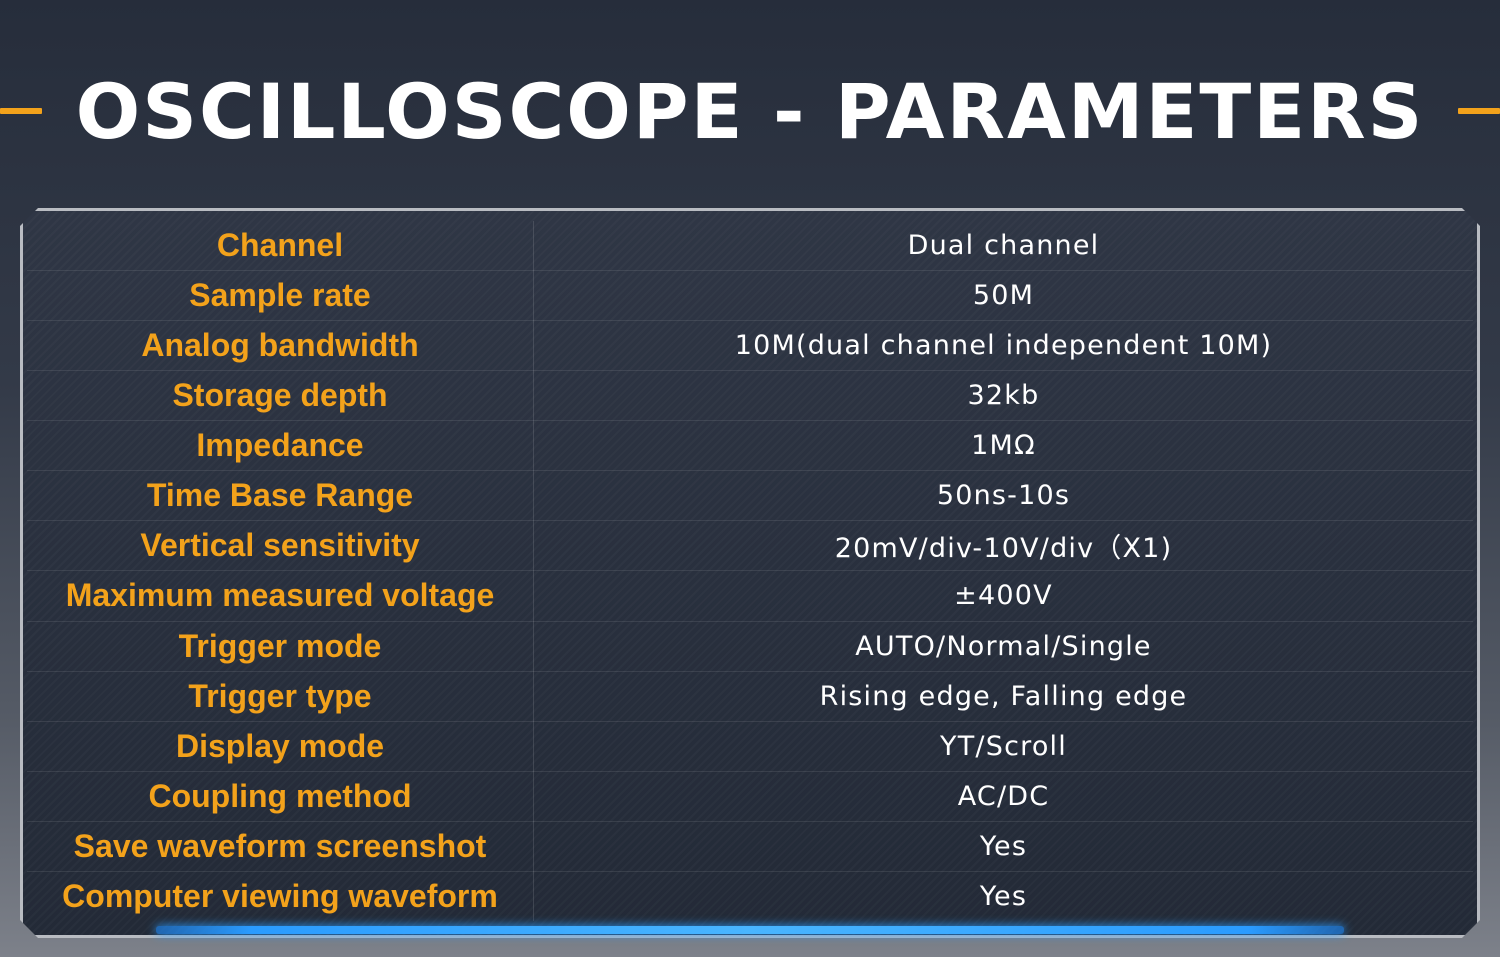 This screenshot has width=1500, height=957. I want to click on spec-label: Maximum measured voltage, so click(280, 596).